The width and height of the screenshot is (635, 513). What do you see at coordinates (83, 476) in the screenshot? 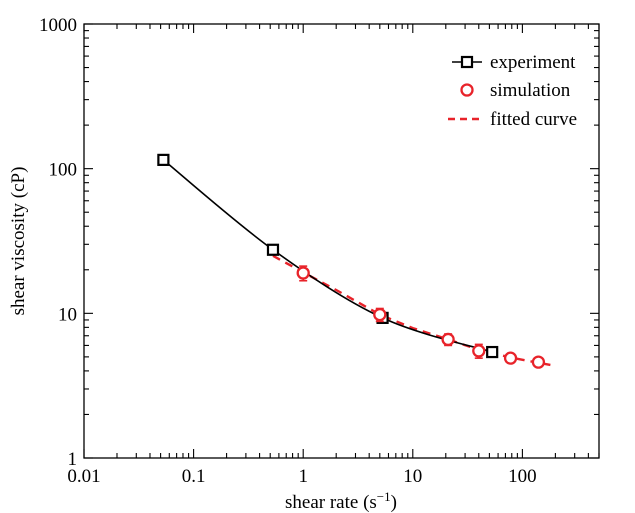
I see `x-tick-label: 0.01` at bounding box center [83, 476].